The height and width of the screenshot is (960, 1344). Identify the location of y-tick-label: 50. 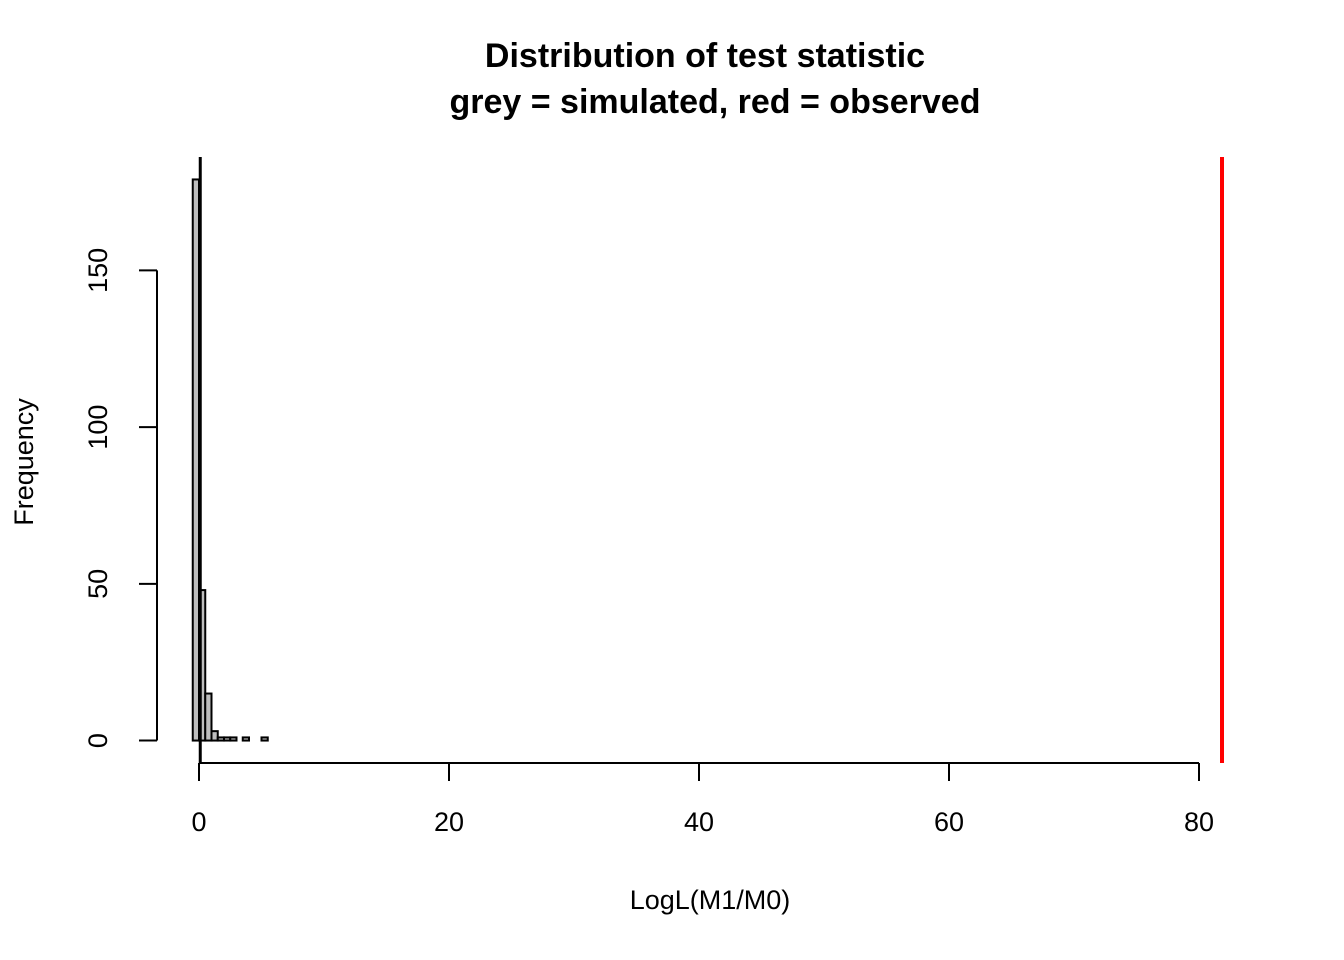
(98, 584).